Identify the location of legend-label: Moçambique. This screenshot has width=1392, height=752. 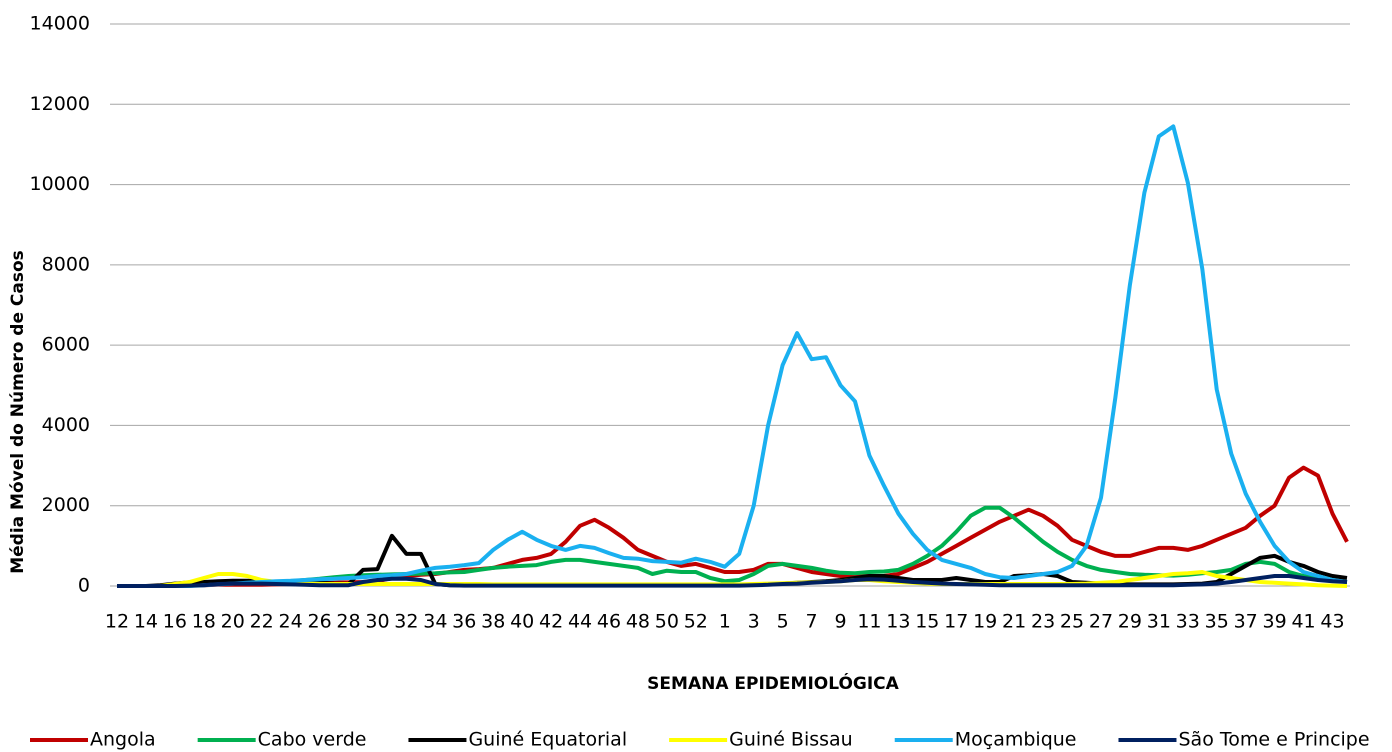
(1016, 740).